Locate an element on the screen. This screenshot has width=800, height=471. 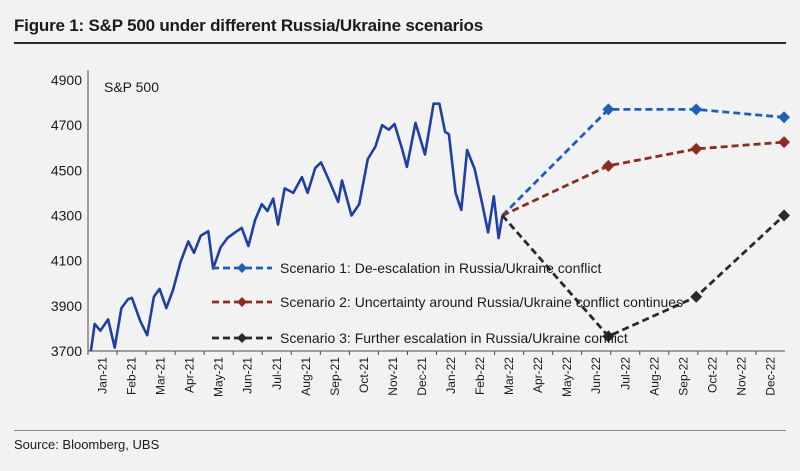
x-tick-label: Sep-21 is located at coordinates (335, 376).